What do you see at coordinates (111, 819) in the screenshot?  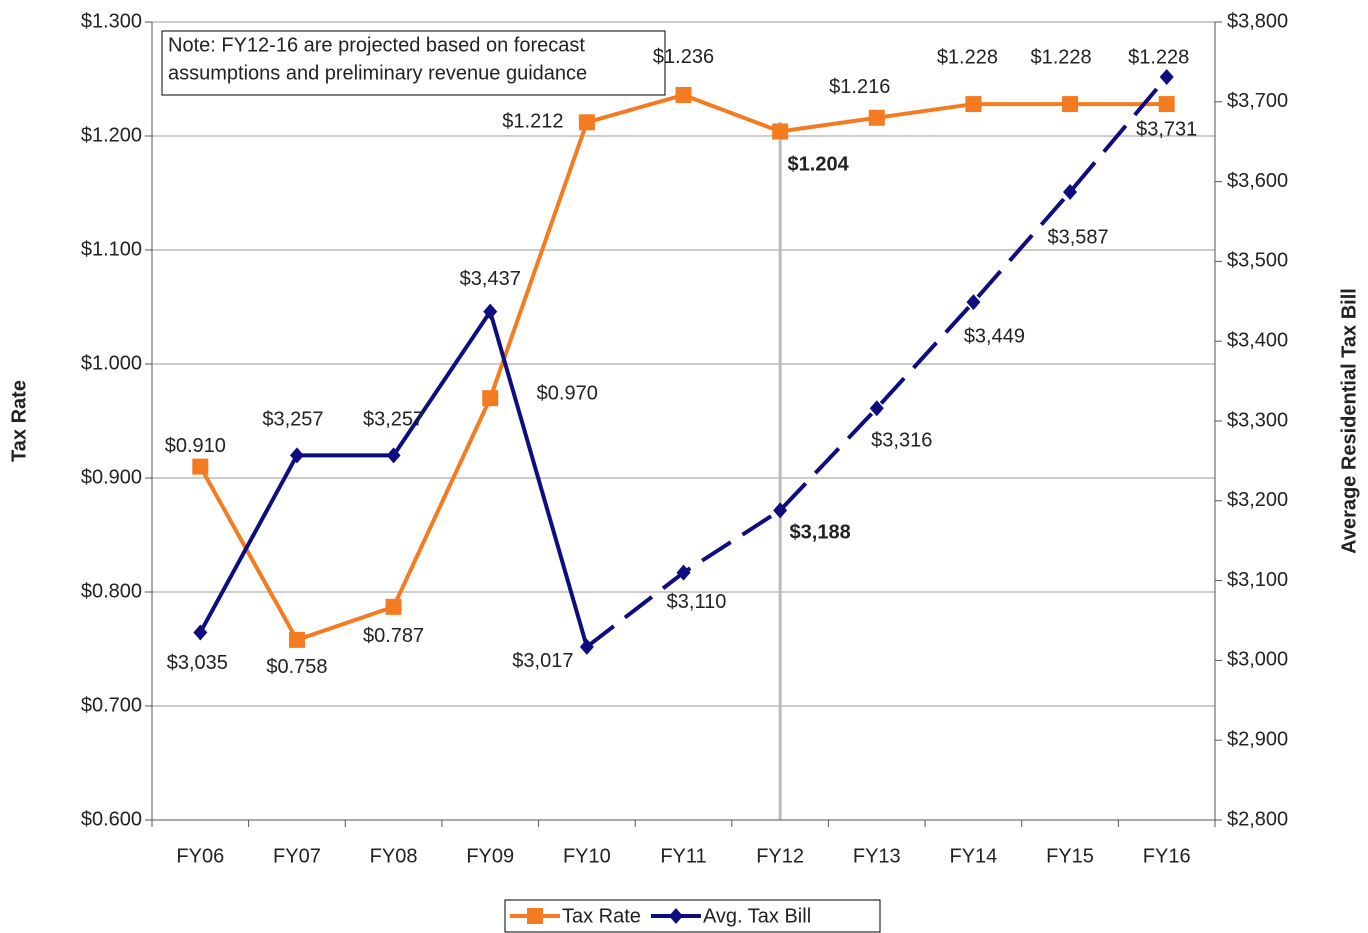 I see `y-tick-label: $0.600` at bounding box center [111, 819].